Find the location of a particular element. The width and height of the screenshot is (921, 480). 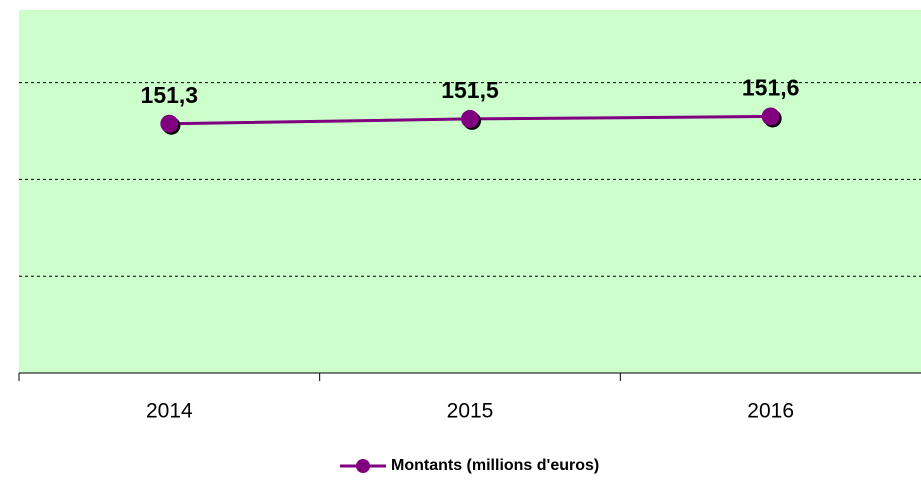

data-label: 151,5 is located at coordinates (470, 90).